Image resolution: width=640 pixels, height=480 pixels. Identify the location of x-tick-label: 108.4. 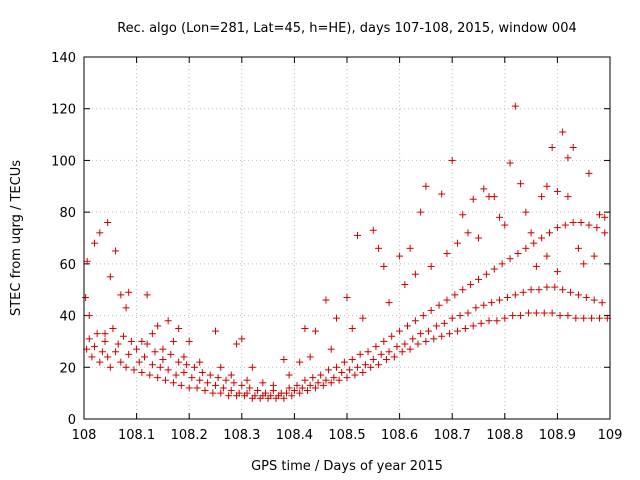
(294, 435).